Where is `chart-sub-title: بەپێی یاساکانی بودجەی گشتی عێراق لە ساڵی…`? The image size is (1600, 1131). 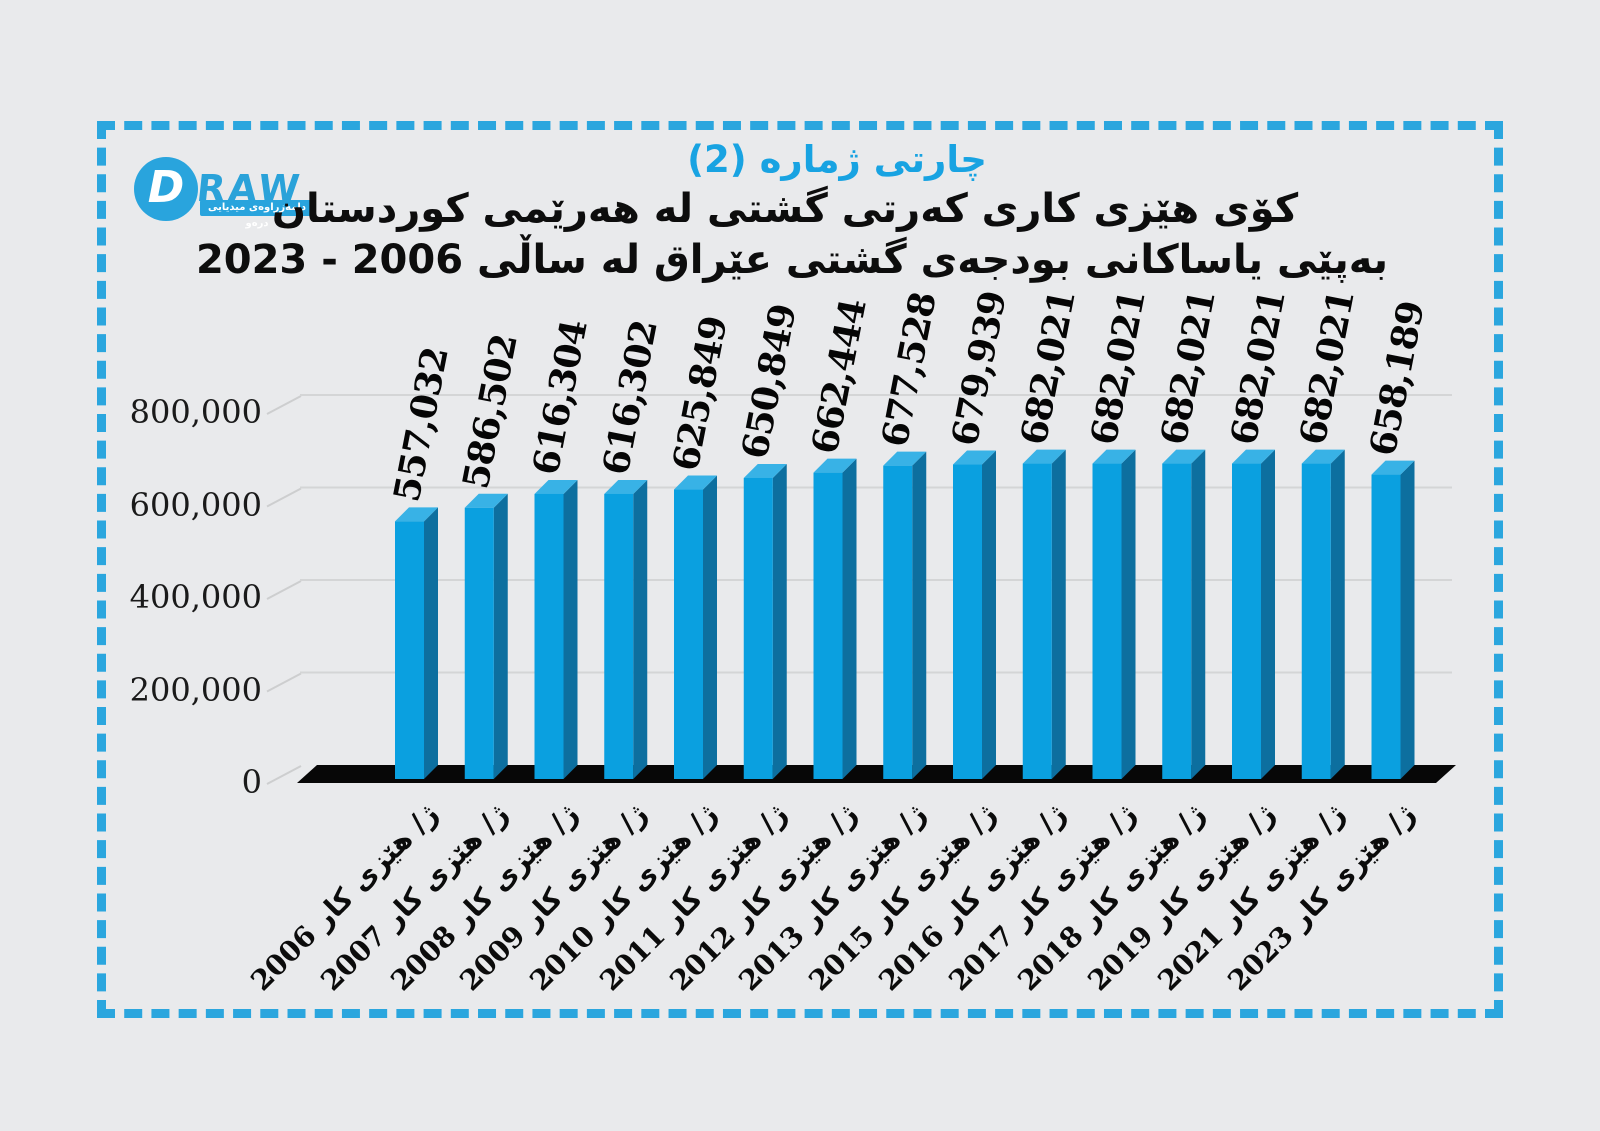 chart-sub-title: بەپێی یاساکانی بودجەی گشتی عێراق لە ساڵی… is located at coordinates (792, 260).